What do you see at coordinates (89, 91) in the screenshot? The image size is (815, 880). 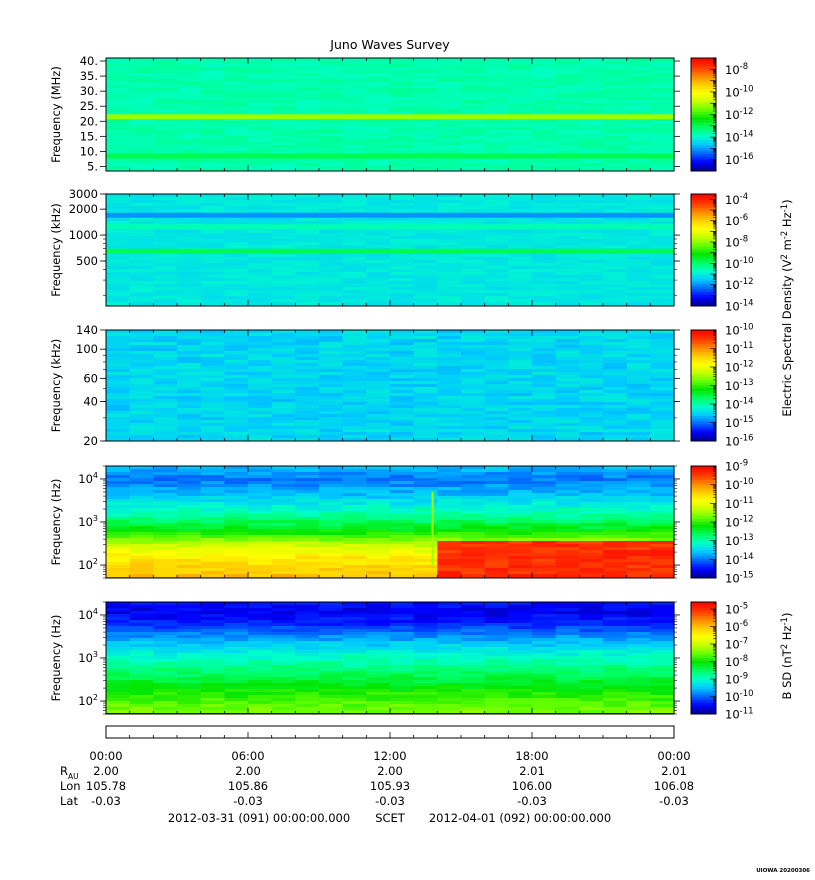 I see `y-tick-label: 30.` at bounding box center [89, 91].